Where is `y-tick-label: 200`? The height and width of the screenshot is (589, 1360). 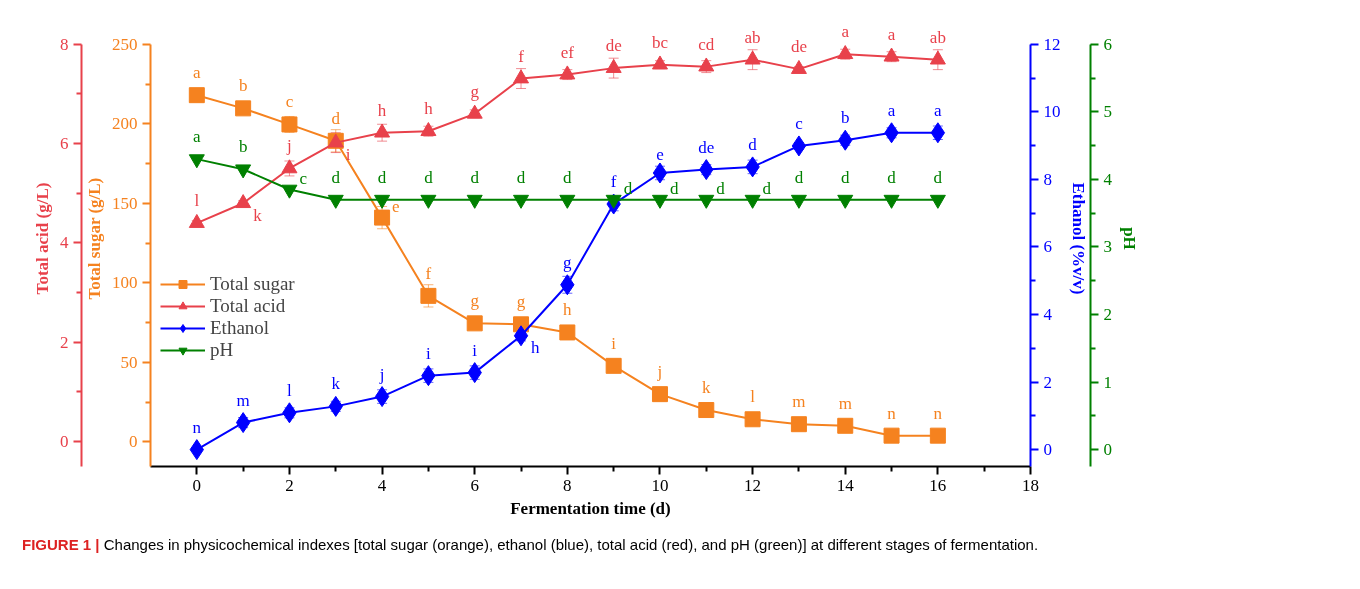 y-tick-label: 200 is located at coordinates (125, 124).